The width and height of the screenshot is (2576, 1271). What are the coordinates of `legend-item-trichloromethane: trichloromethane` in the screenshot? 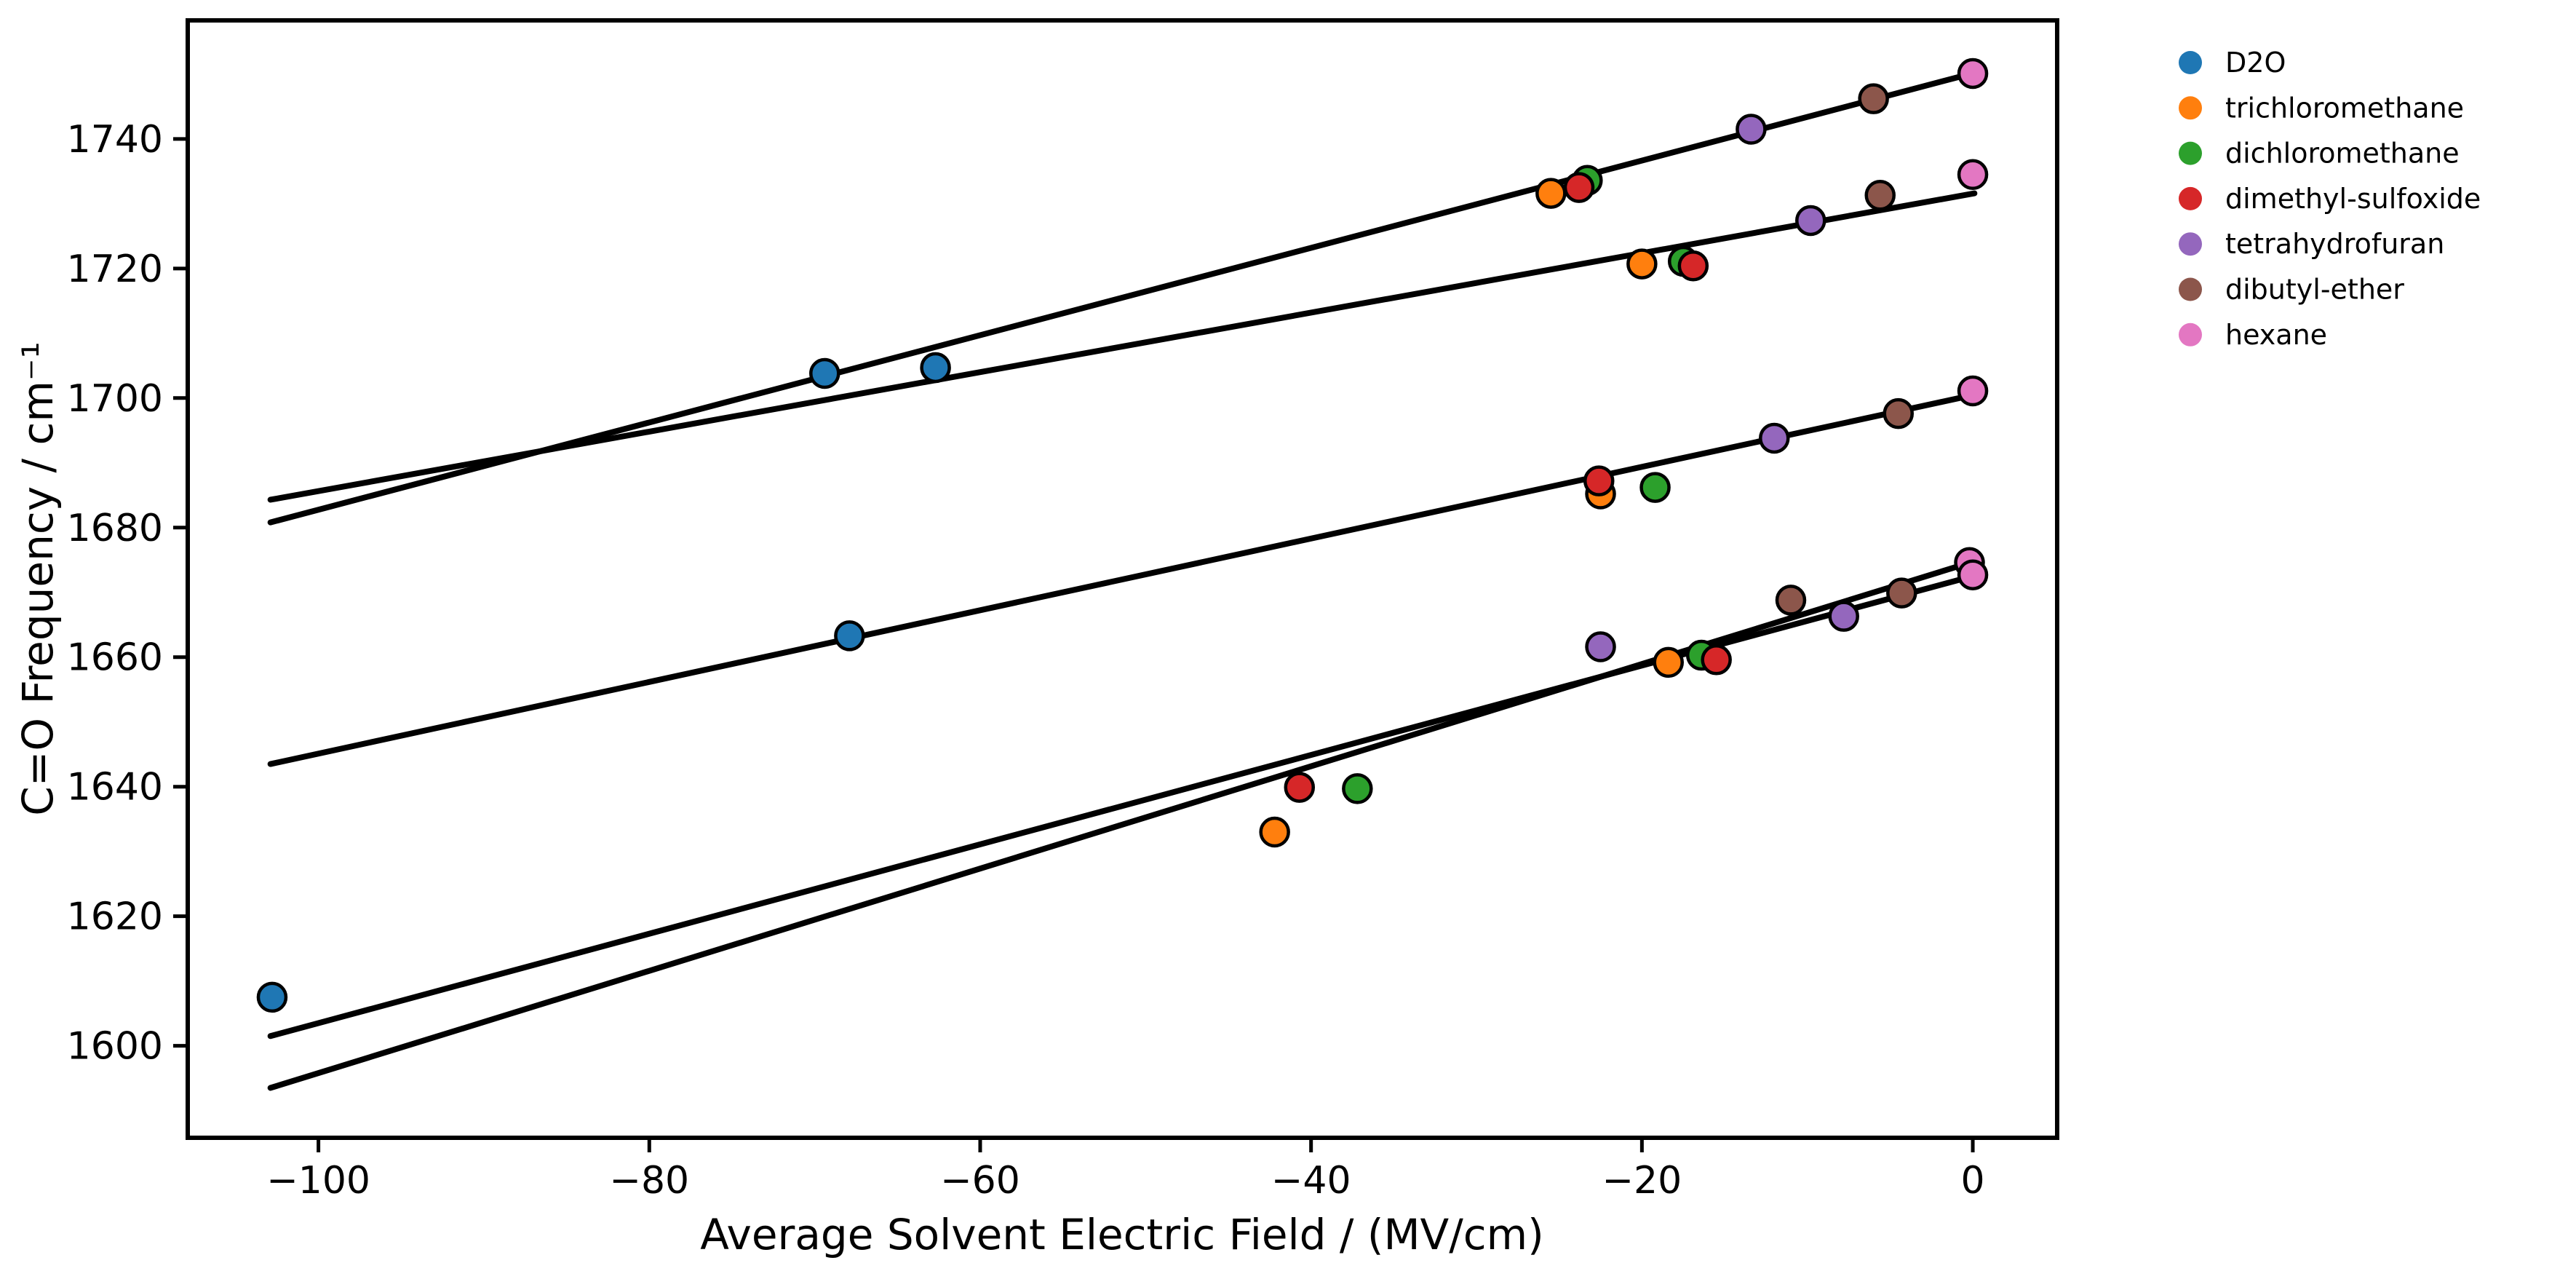 It's located at (2321, 108).